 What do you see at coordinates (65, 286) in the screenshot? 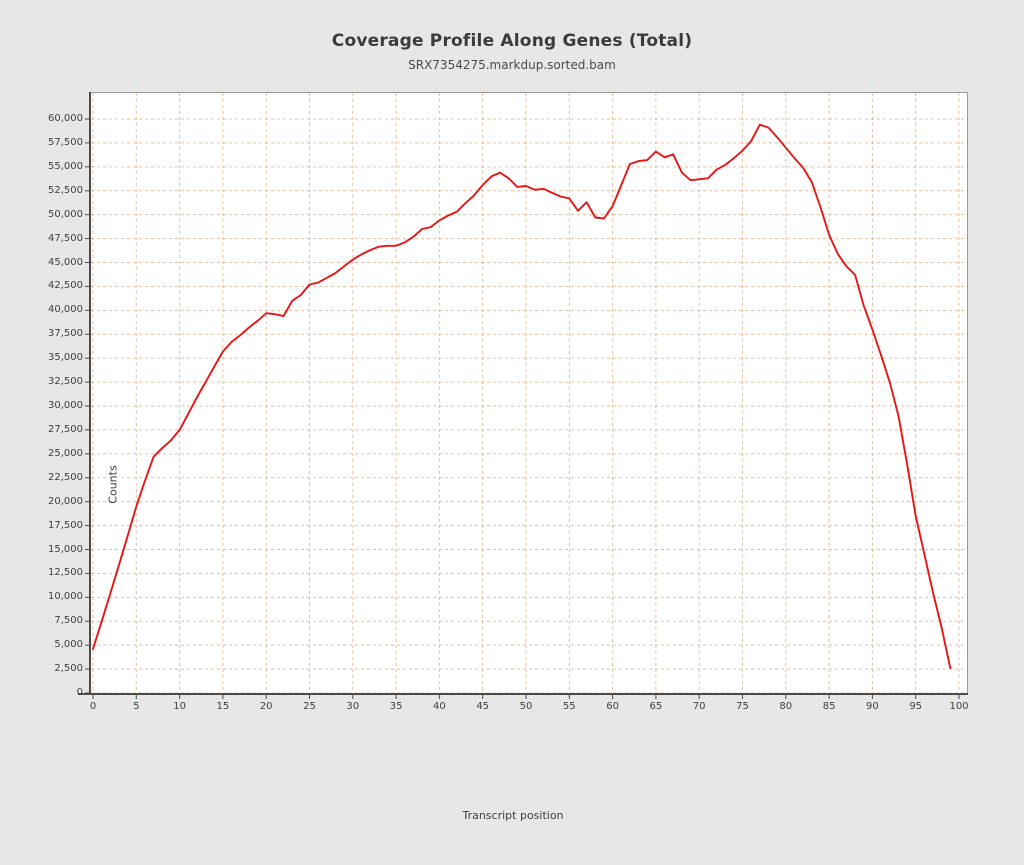
I see `y-tick-label: 42,500` at bounding box center [65, 286].